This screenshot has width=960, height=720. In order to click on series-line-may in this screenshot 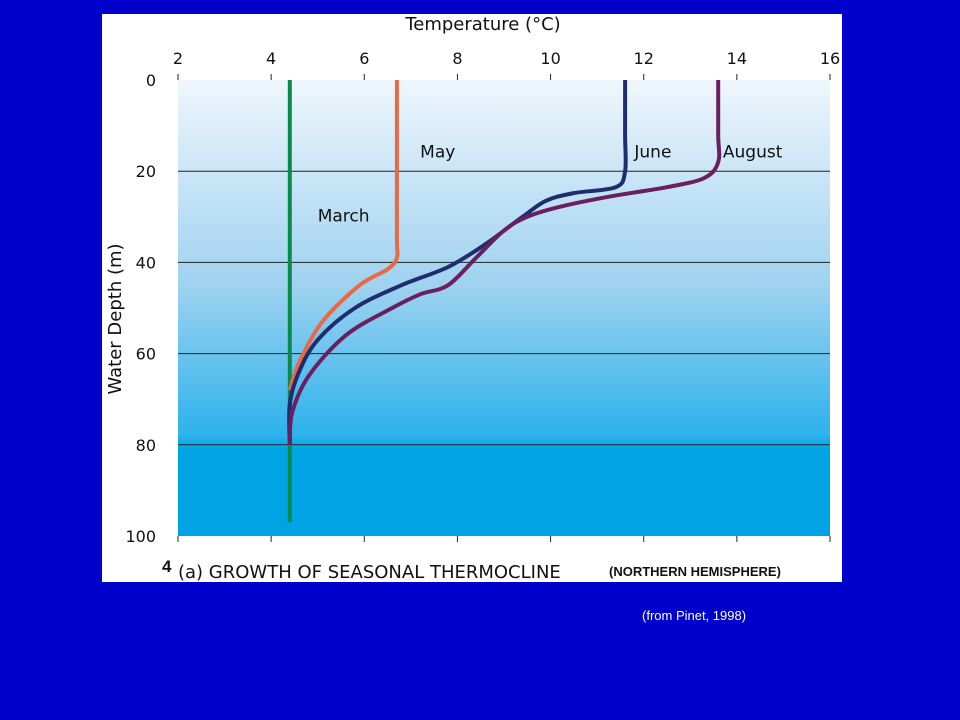, I will do `click(343, 235)`.